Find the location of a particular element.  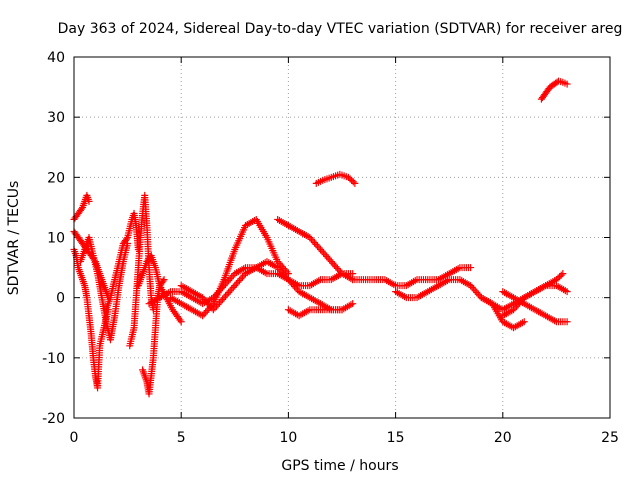

y-tick-label: 0 is located at coordinates (60, 299).